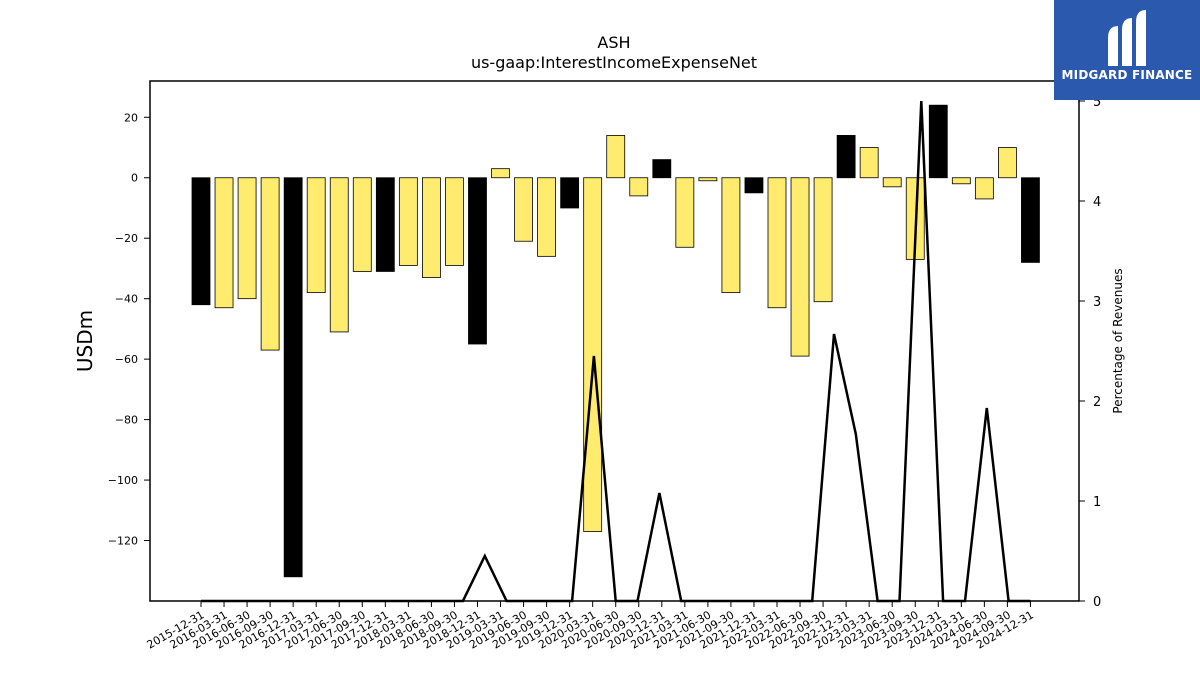 The width and height of the screenshot is (1200, 675). What do you see at coordinates (1127, 75) in the screenshot?
I see `brand-name: MIDGARD FINANCE` at bounding box center [1127, 75].